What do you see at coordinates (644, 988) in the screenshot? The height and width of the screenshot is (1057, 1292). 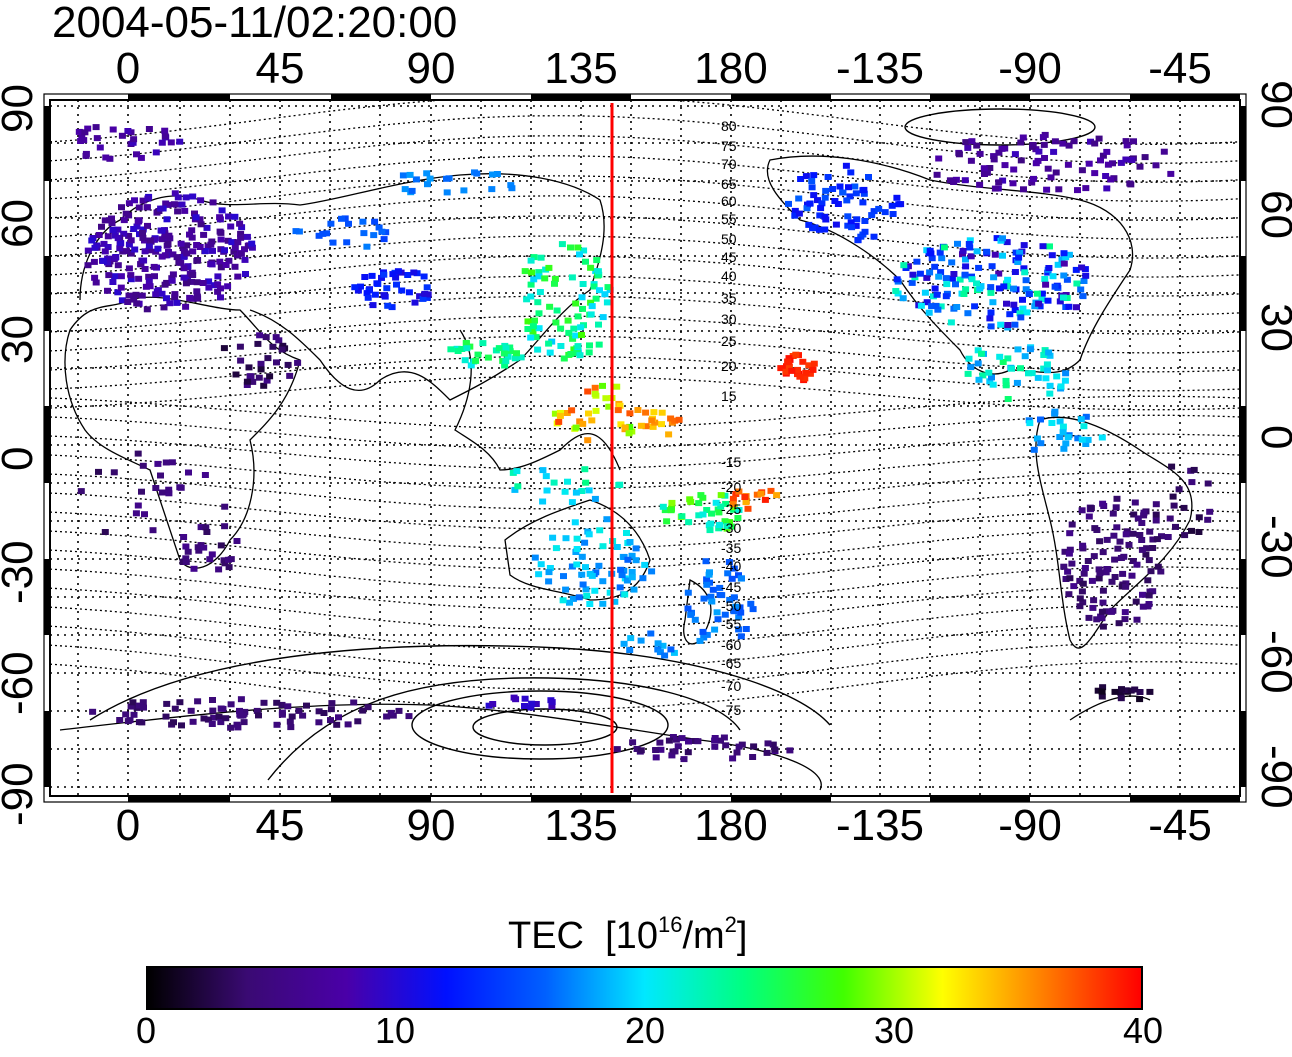 I see `colorbar` at bounding box center [644, 988].